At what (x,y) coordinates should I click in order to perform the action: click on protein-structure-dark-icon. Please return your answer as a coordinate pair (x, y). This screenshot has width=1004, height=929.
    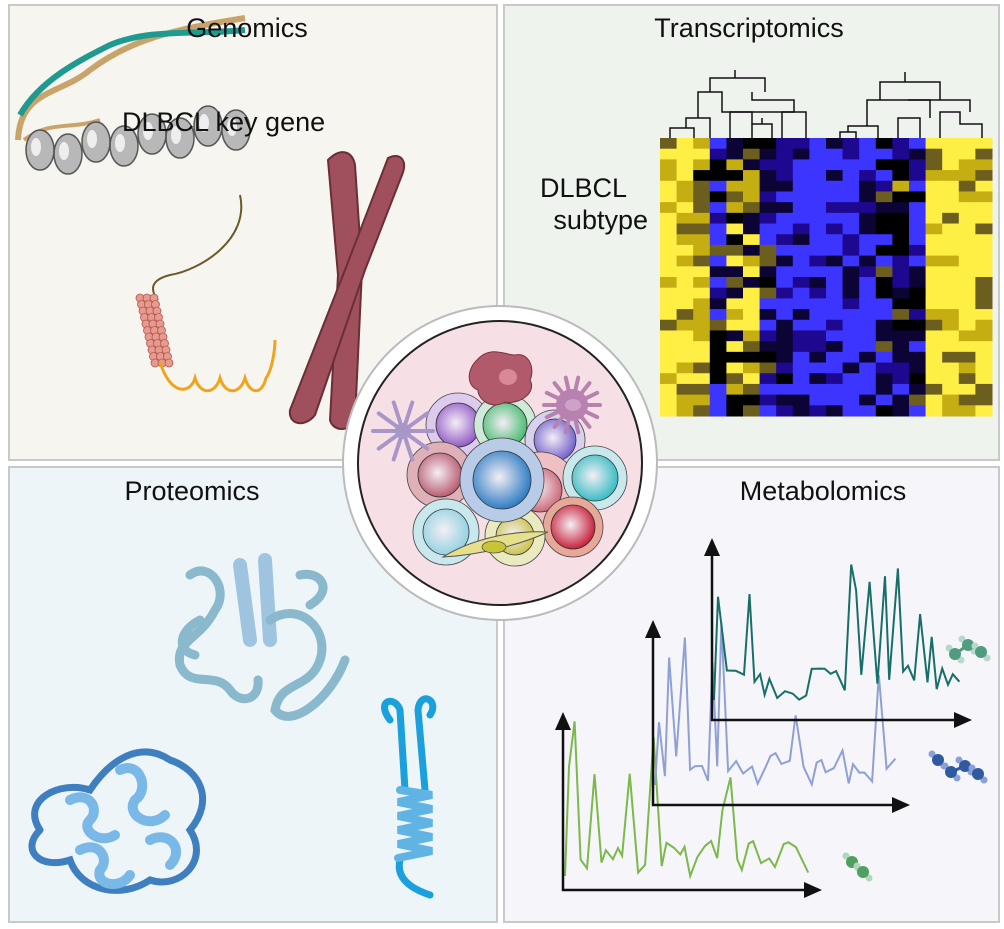
    Looking at the image, I should click on (117, 821).